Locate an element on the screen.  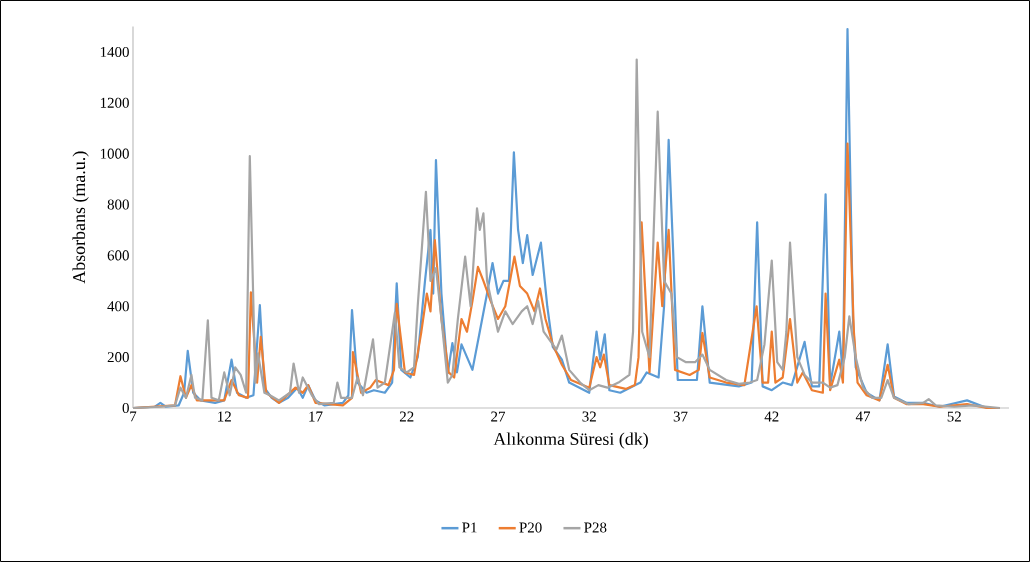
y-tick-label: 1200 is located at coordinates (114, 102).